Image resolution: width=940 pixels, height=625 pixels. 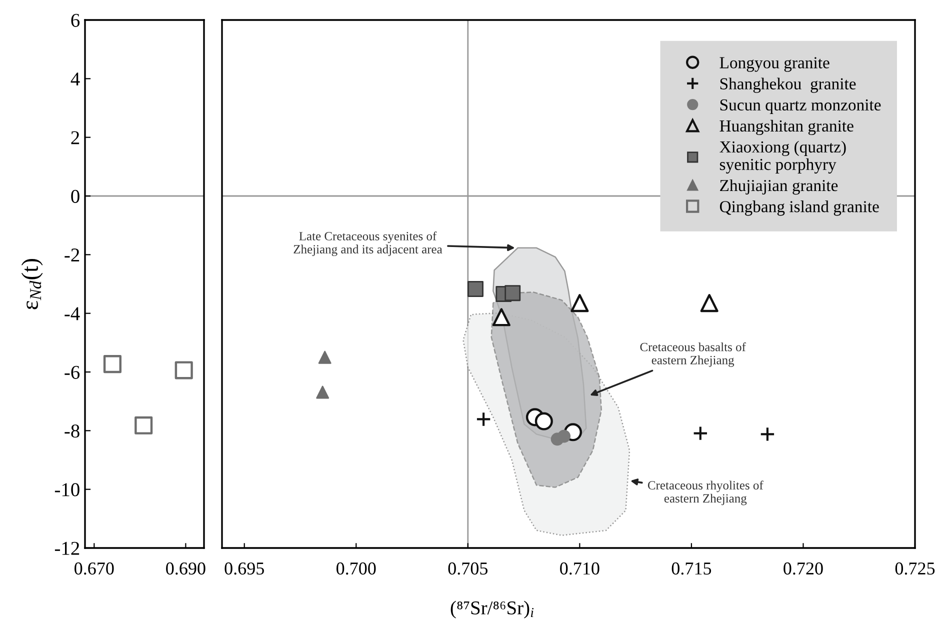 I want to click on y-tick-label: -8, so click(x=72, y=431).